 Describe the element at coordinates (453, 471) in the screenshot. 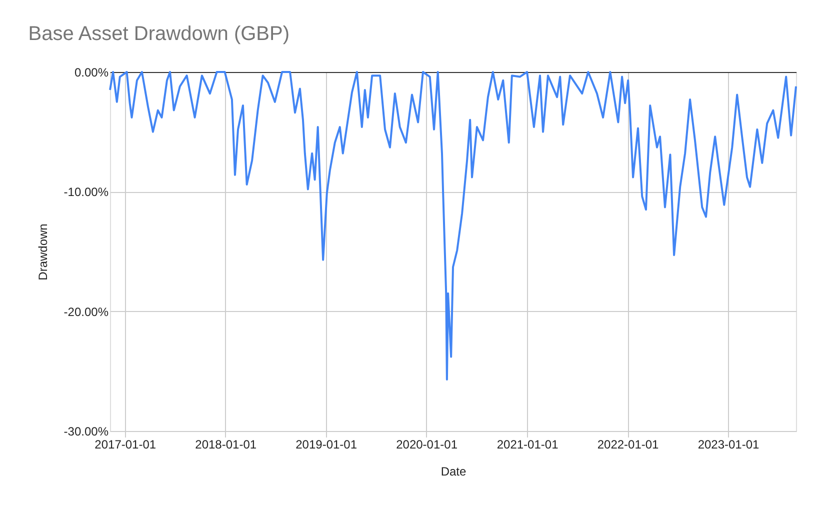

I see `x-axis-title: Date` at that location.